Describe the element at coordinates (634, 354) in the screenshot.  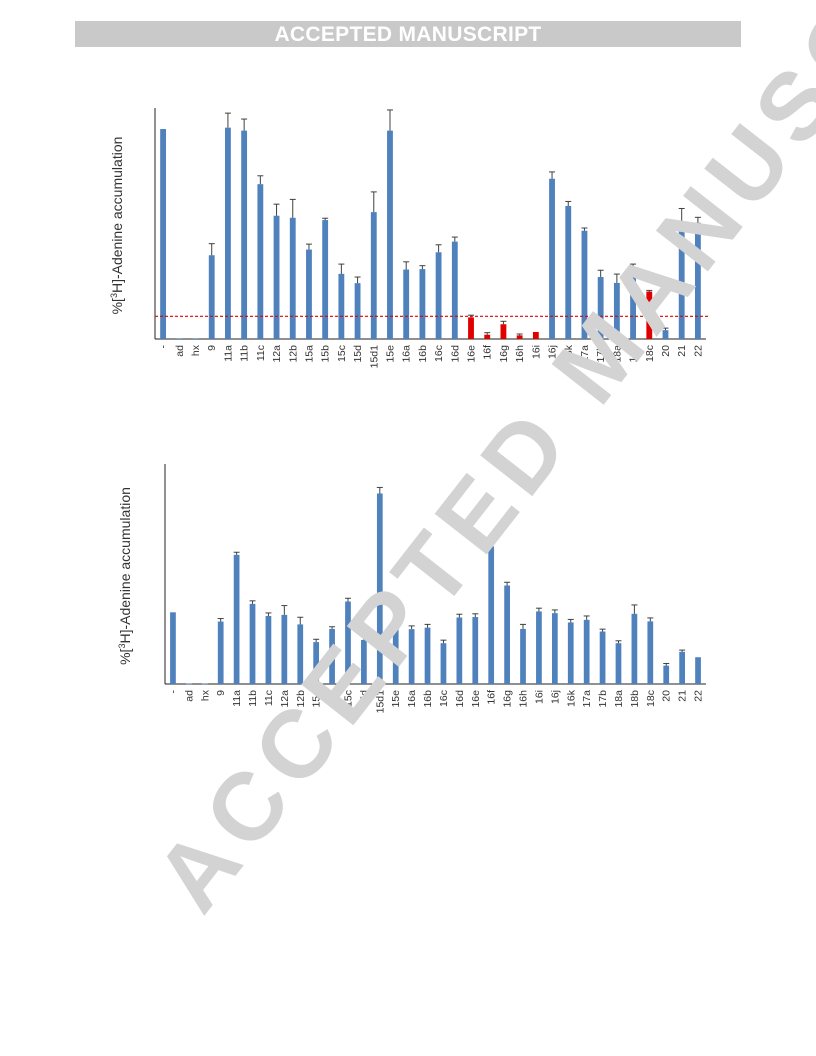
I see `x-tick-label-18b: 18b` at that location.